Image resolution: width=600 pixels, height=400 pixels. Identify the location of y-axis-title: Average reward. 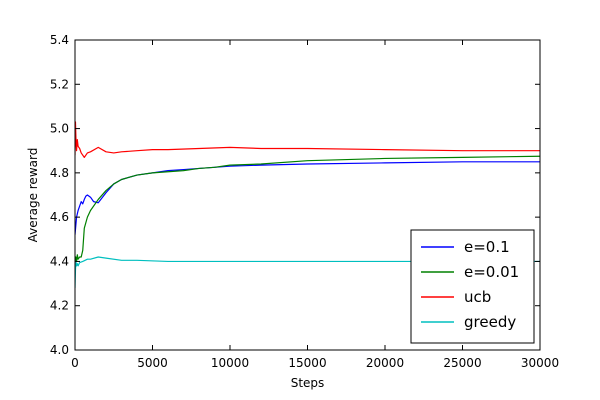
(33, 195).